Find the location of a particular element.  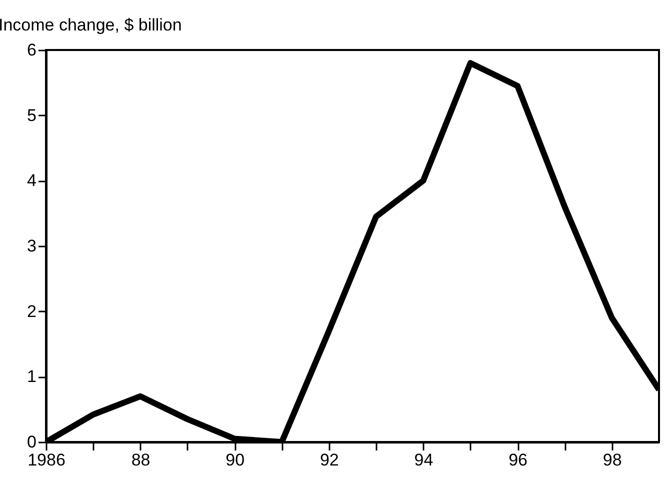

x-tick-label: 1986 is located at coordinates (47, 460).